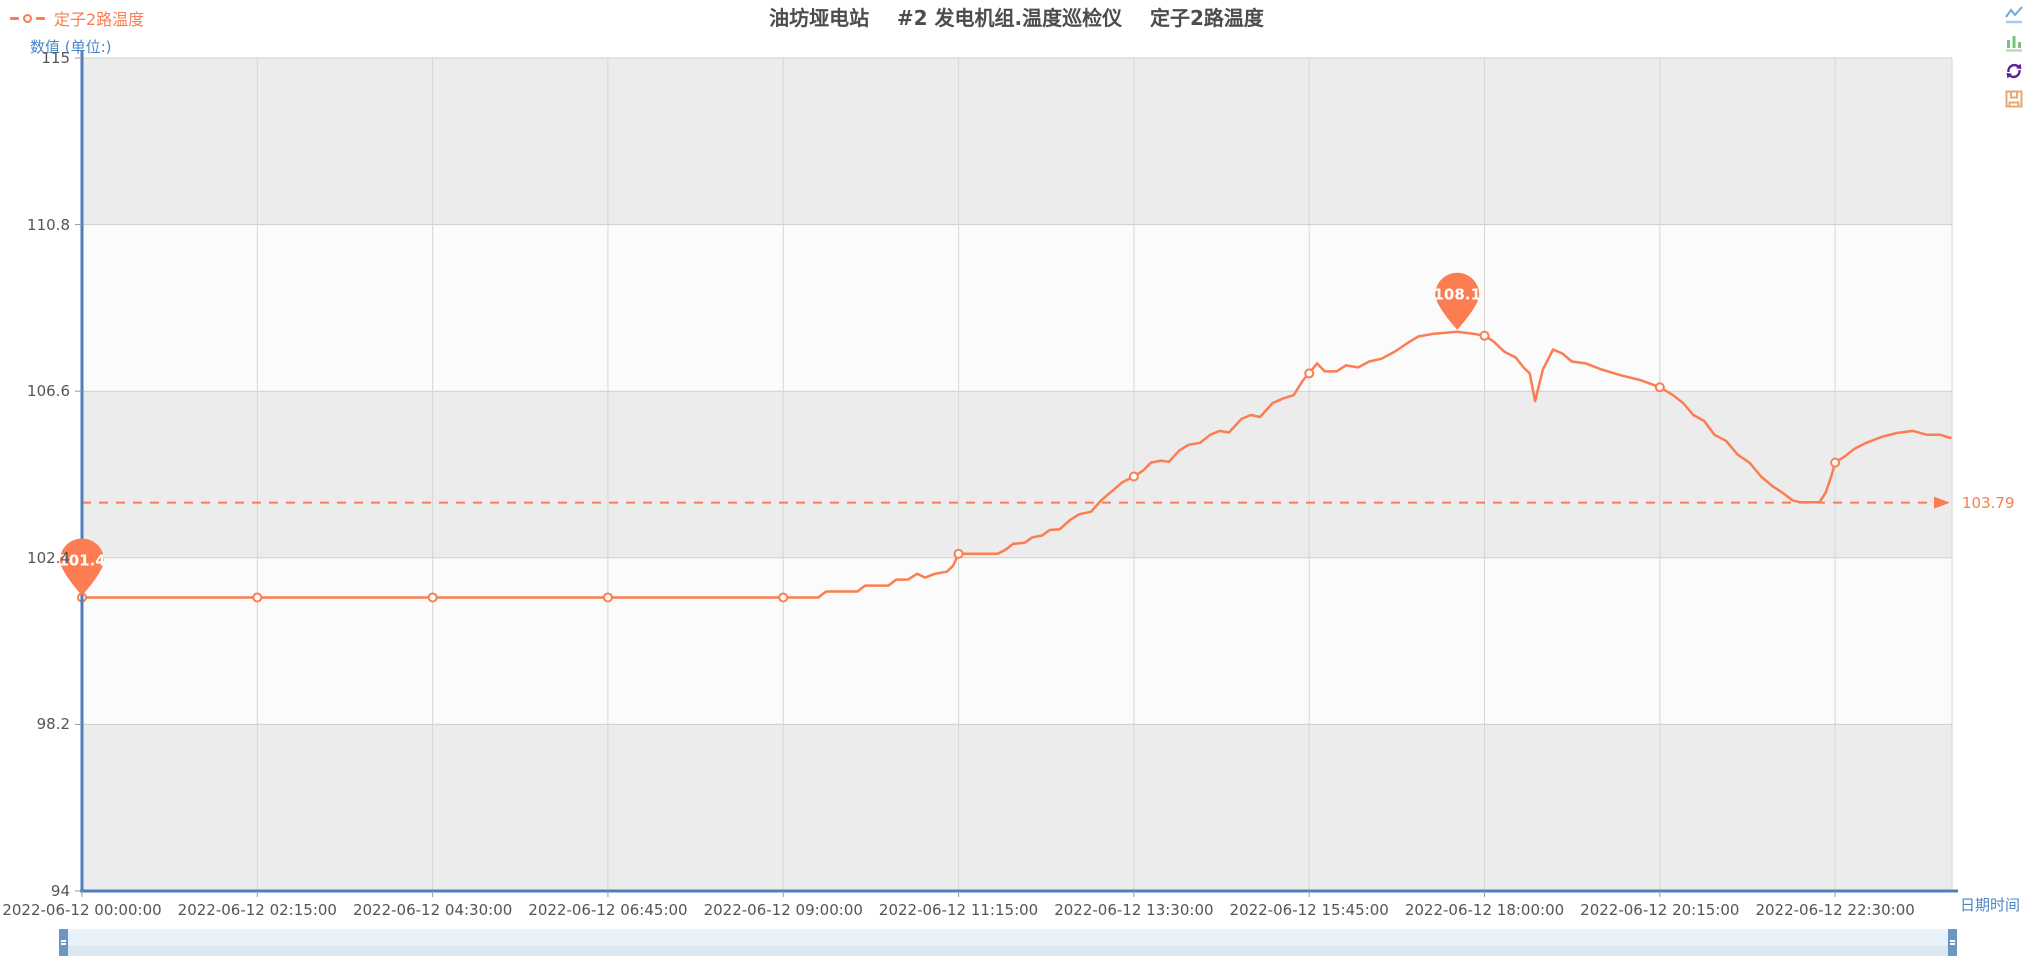  Describe the element at coordinates (60, 891) in the screenshot. I see `y-tick-label: 94` at that location.